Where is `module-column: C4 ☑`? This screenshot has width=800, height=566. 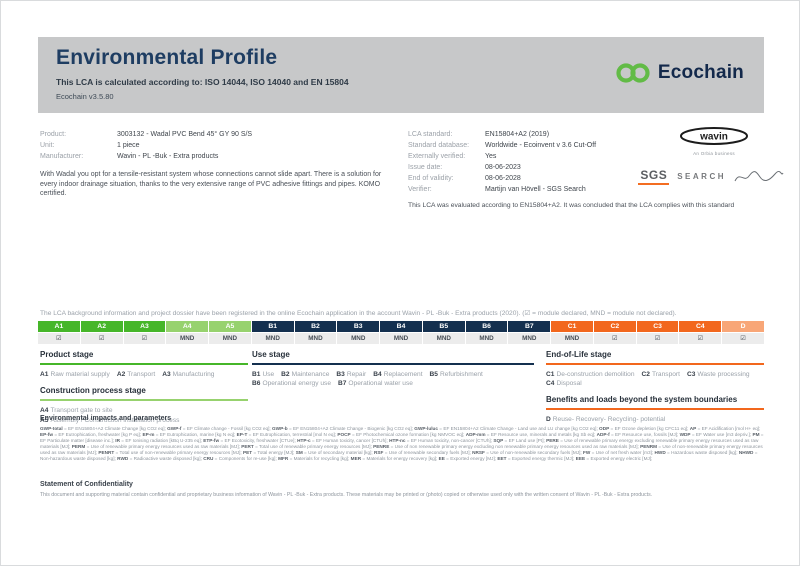 module-column: C4 ☑ is located at coordinates (700, 332).